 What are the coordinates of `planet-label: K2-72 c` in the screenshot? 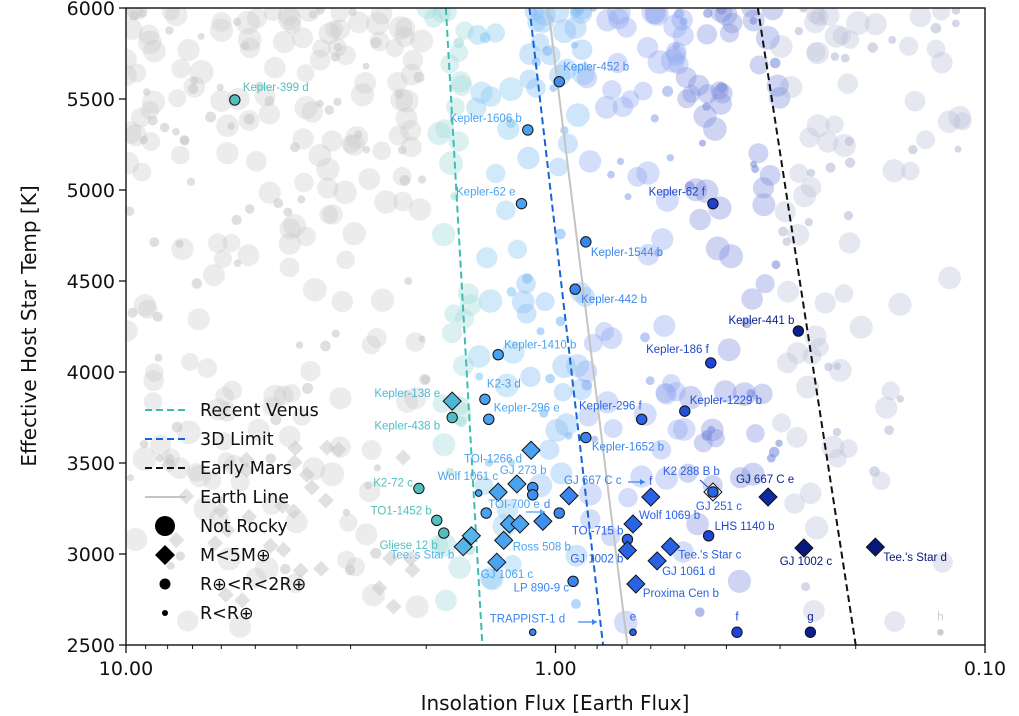 It's located at (393, 483).